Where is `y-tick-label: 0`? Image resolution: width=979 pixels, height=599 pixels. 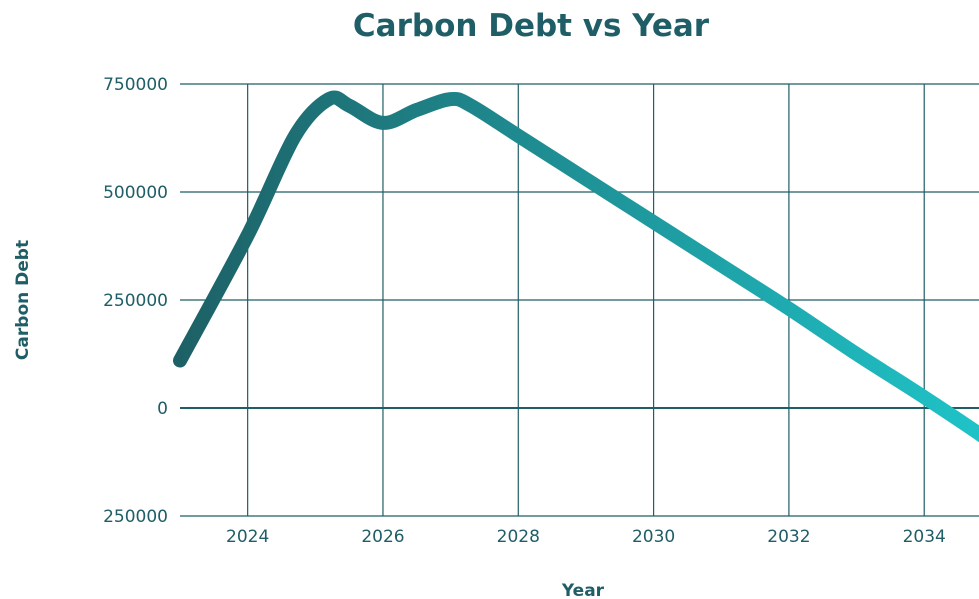
y-tick-label: 0 is located at coordinates (162, 409).